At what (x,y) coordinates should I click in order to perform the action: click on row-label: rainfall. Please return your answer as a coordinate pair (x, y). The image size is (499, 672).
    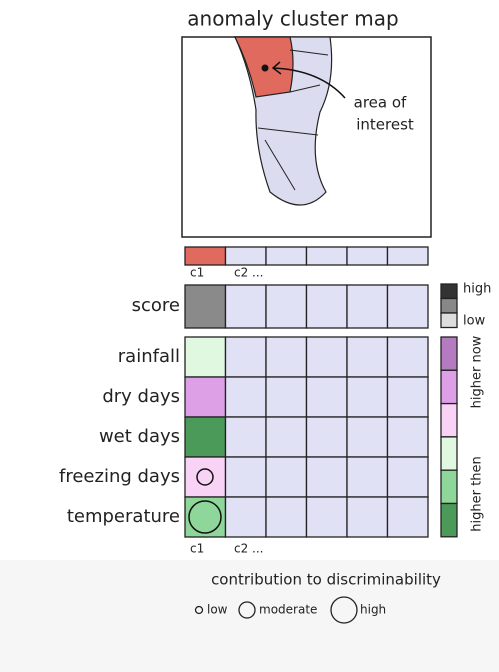
    Looking at the image, I should click on (149, 356).